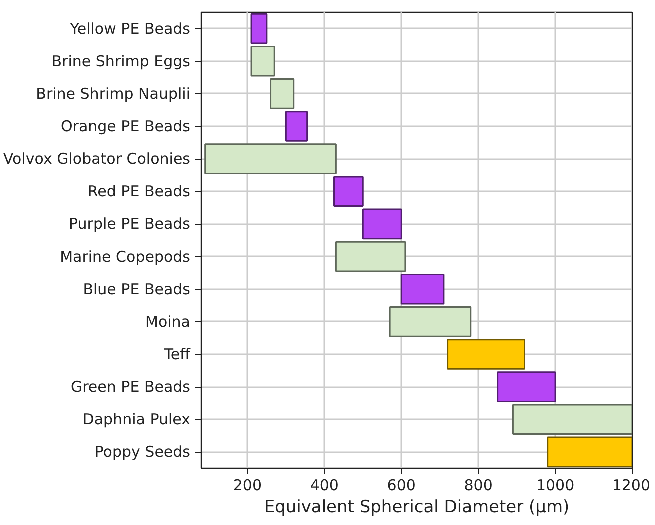  What do you see at coordinates (555, 485) in the screenshot?
I see `x-tick-label: 1000` at bounding box center [555, 485].